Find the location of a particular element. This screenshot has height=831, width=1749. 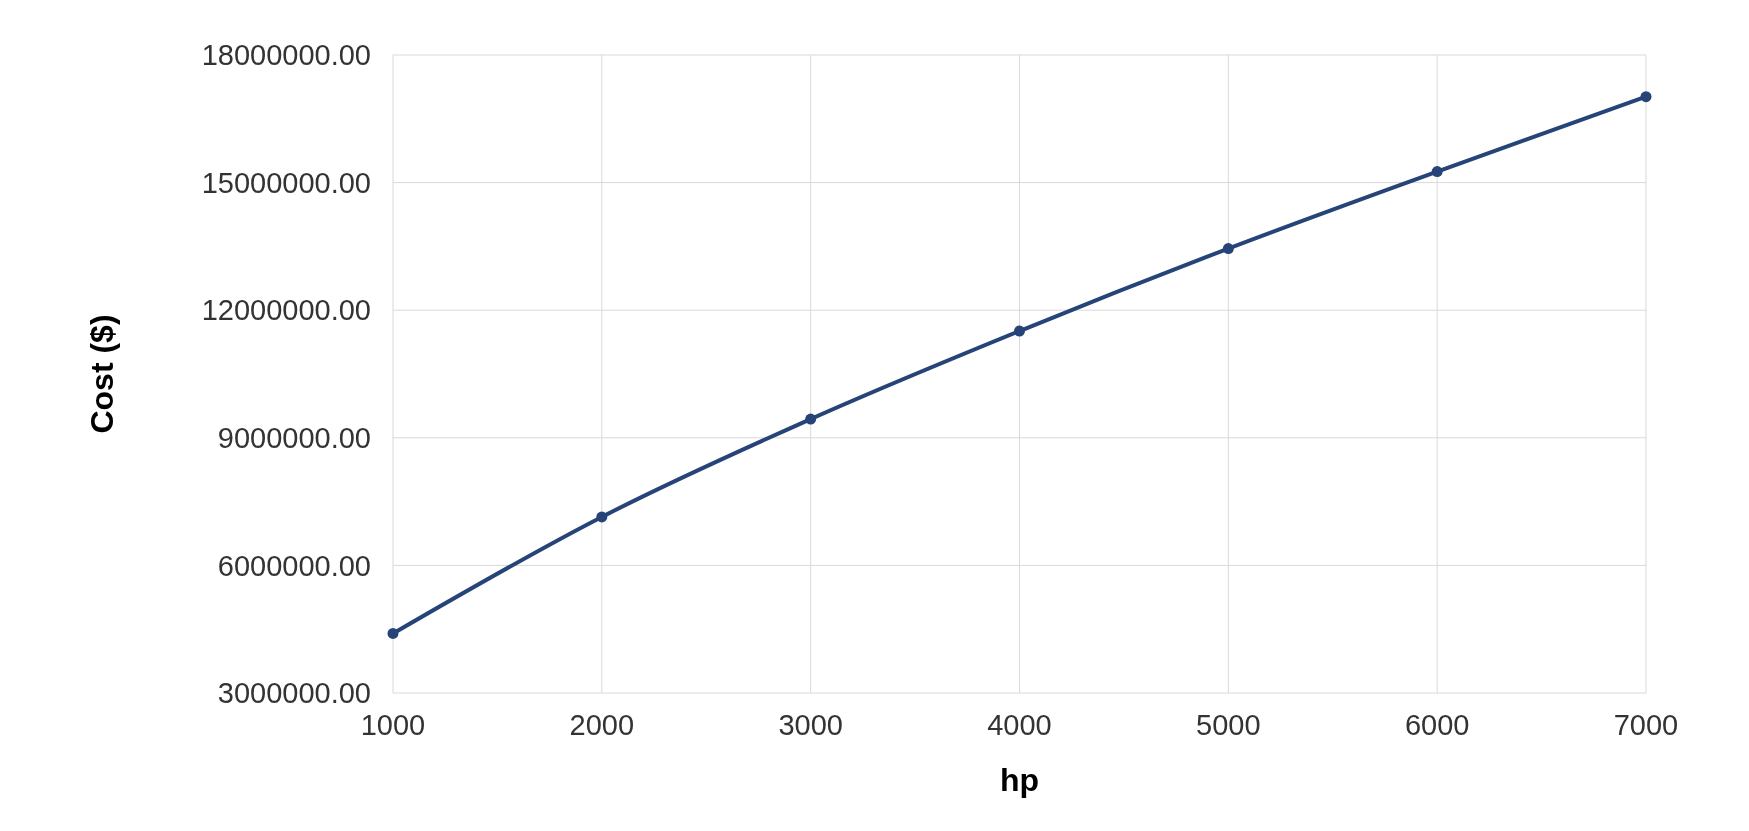

y-tick-label: 12000000.00 is located at coordinates (286, 310).